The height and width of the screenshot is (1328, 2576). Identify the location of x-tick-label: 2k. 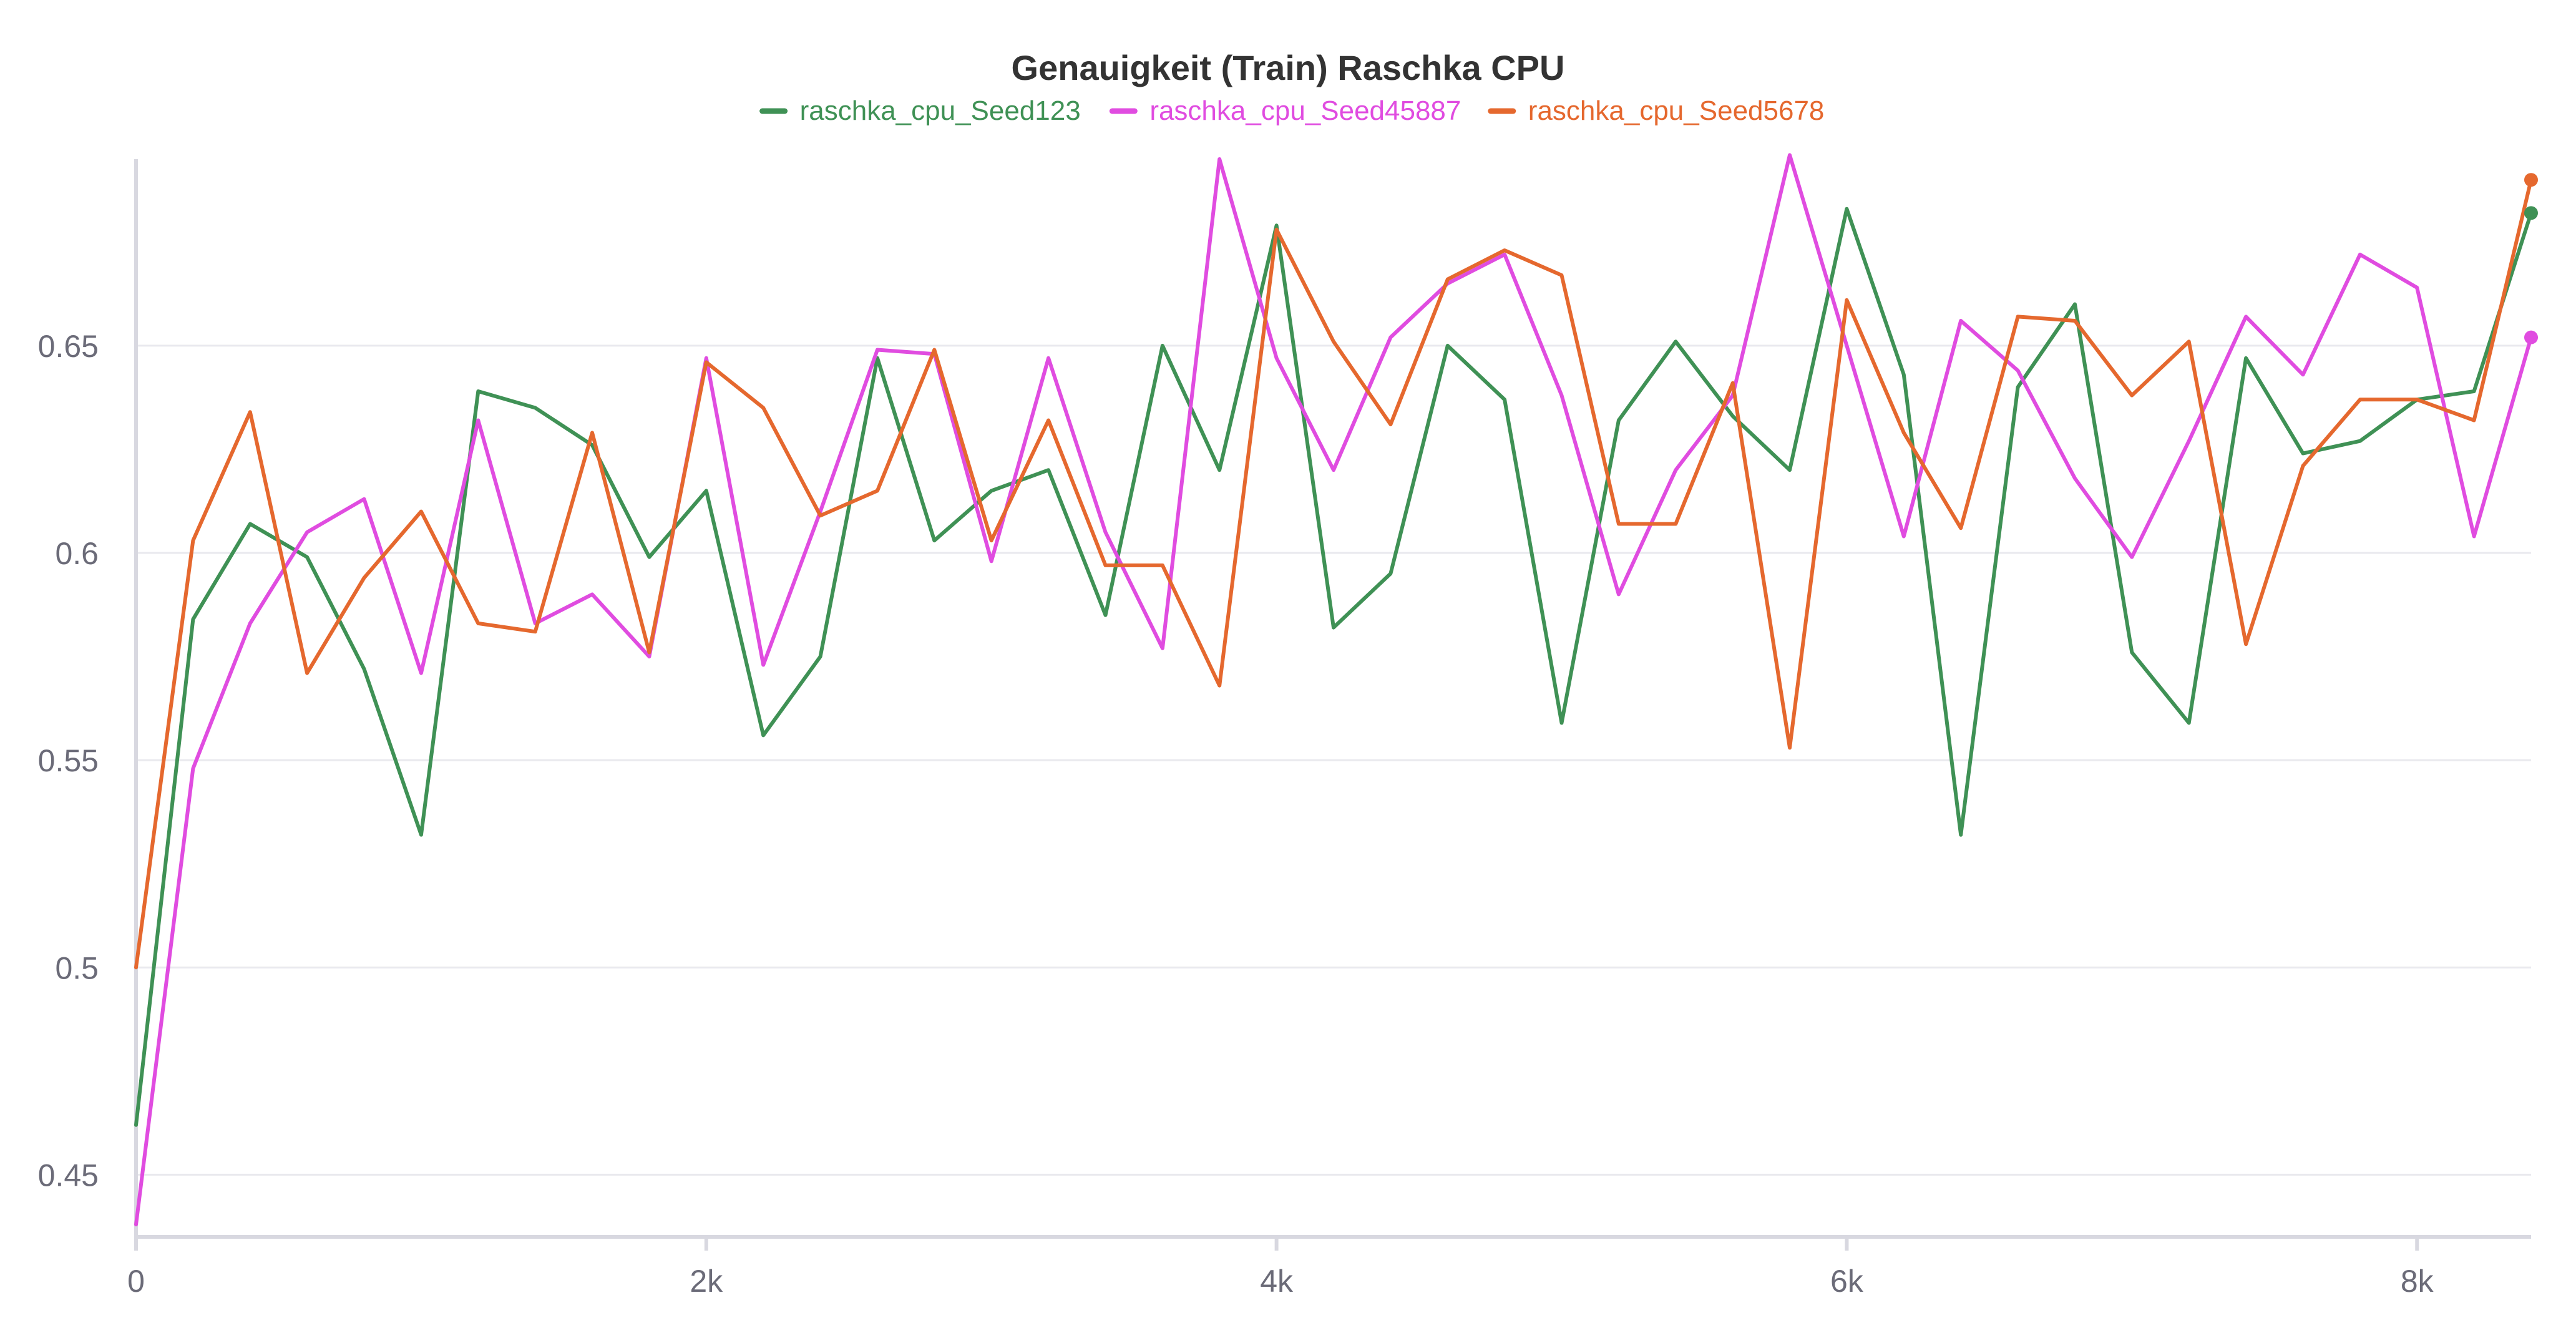
(706, 1281).